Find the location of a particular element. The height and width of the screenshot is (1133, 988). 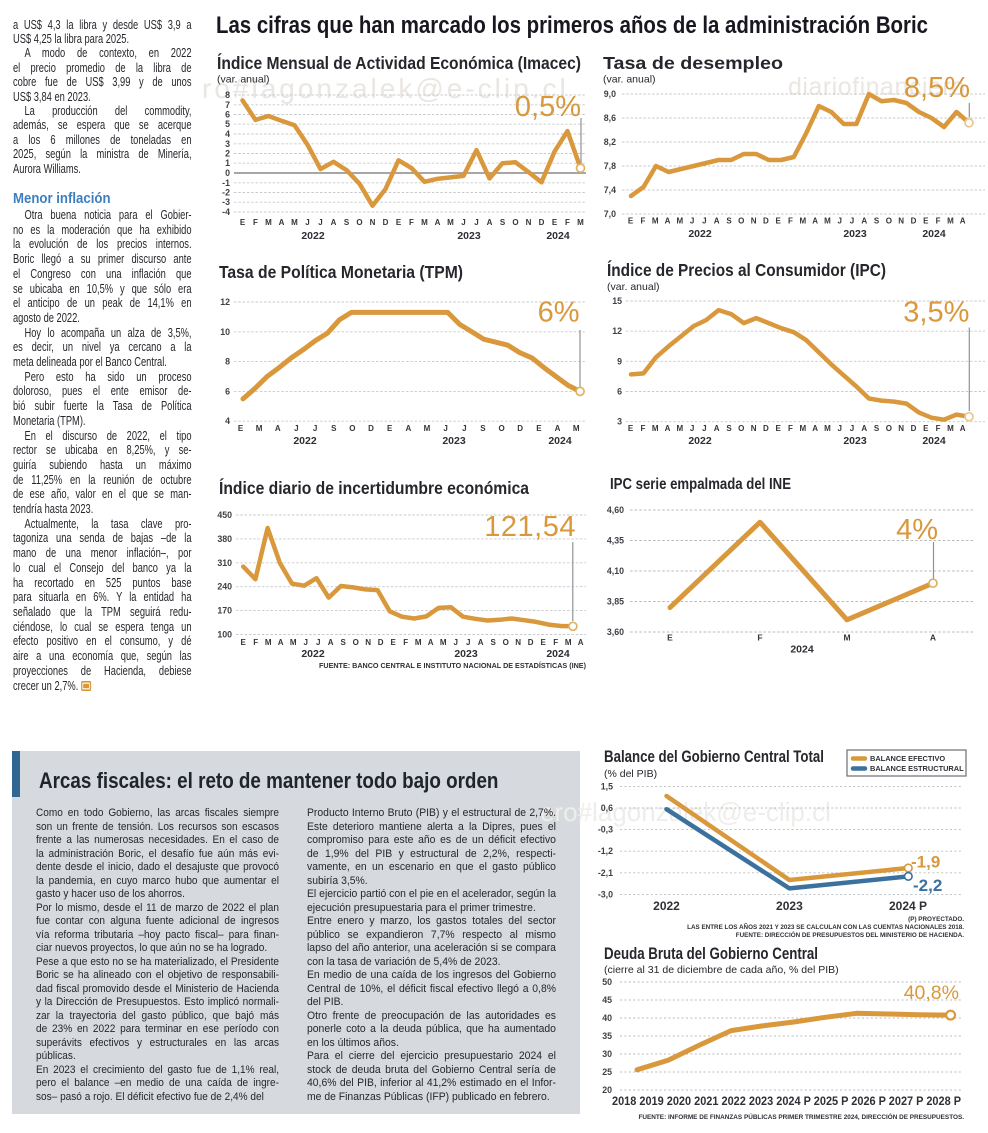

svg-text: 4,10 is located at coordinates (615, 571).